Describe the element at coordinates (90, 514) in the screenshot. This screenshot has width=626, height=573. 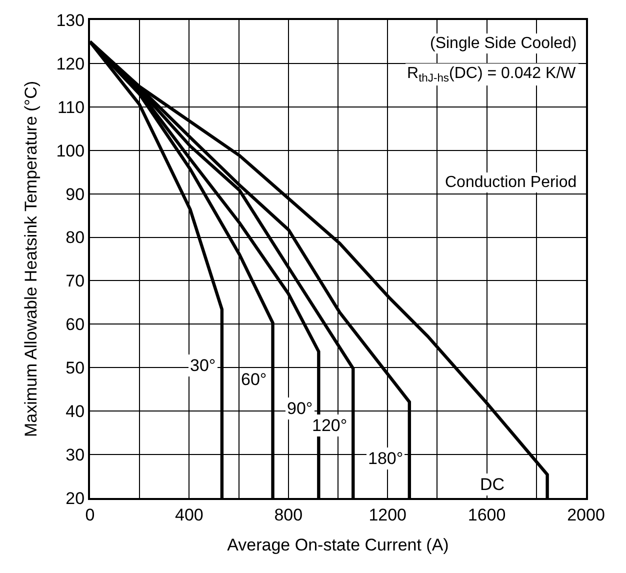
I see `x-tick-label: 0` at that location.